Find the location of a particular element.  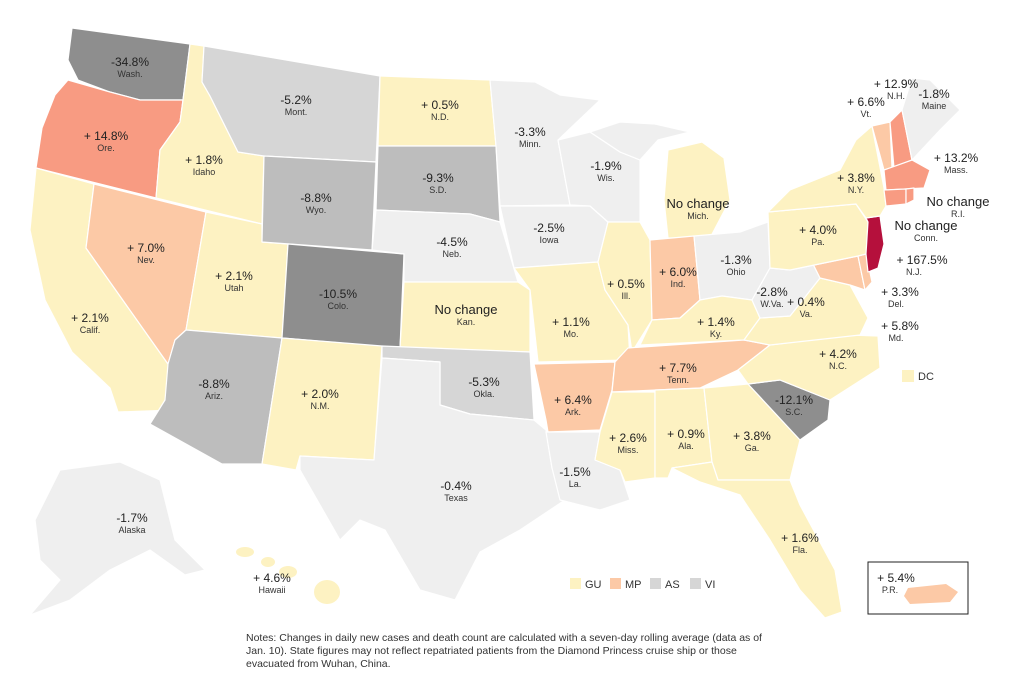

state-abbr-co: Colo. is located at coordinates (337, 306).